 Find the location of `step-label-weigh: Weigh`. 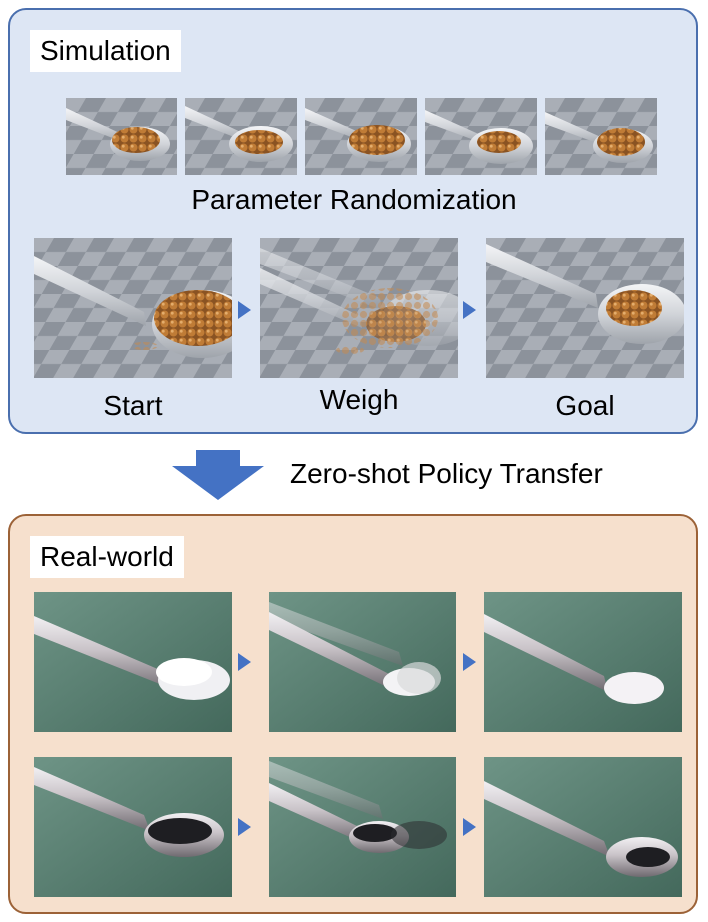

step-label-weigh: Weigh is located at coordinates (359, 399).